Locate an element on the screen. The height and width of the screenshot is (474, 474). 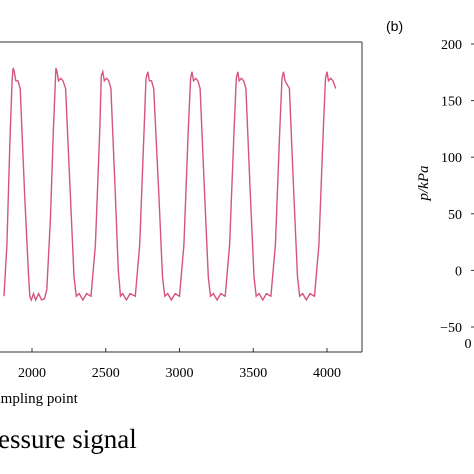
panel-b-y-tick-label-3: 50 is located at coordinates (455, 215).